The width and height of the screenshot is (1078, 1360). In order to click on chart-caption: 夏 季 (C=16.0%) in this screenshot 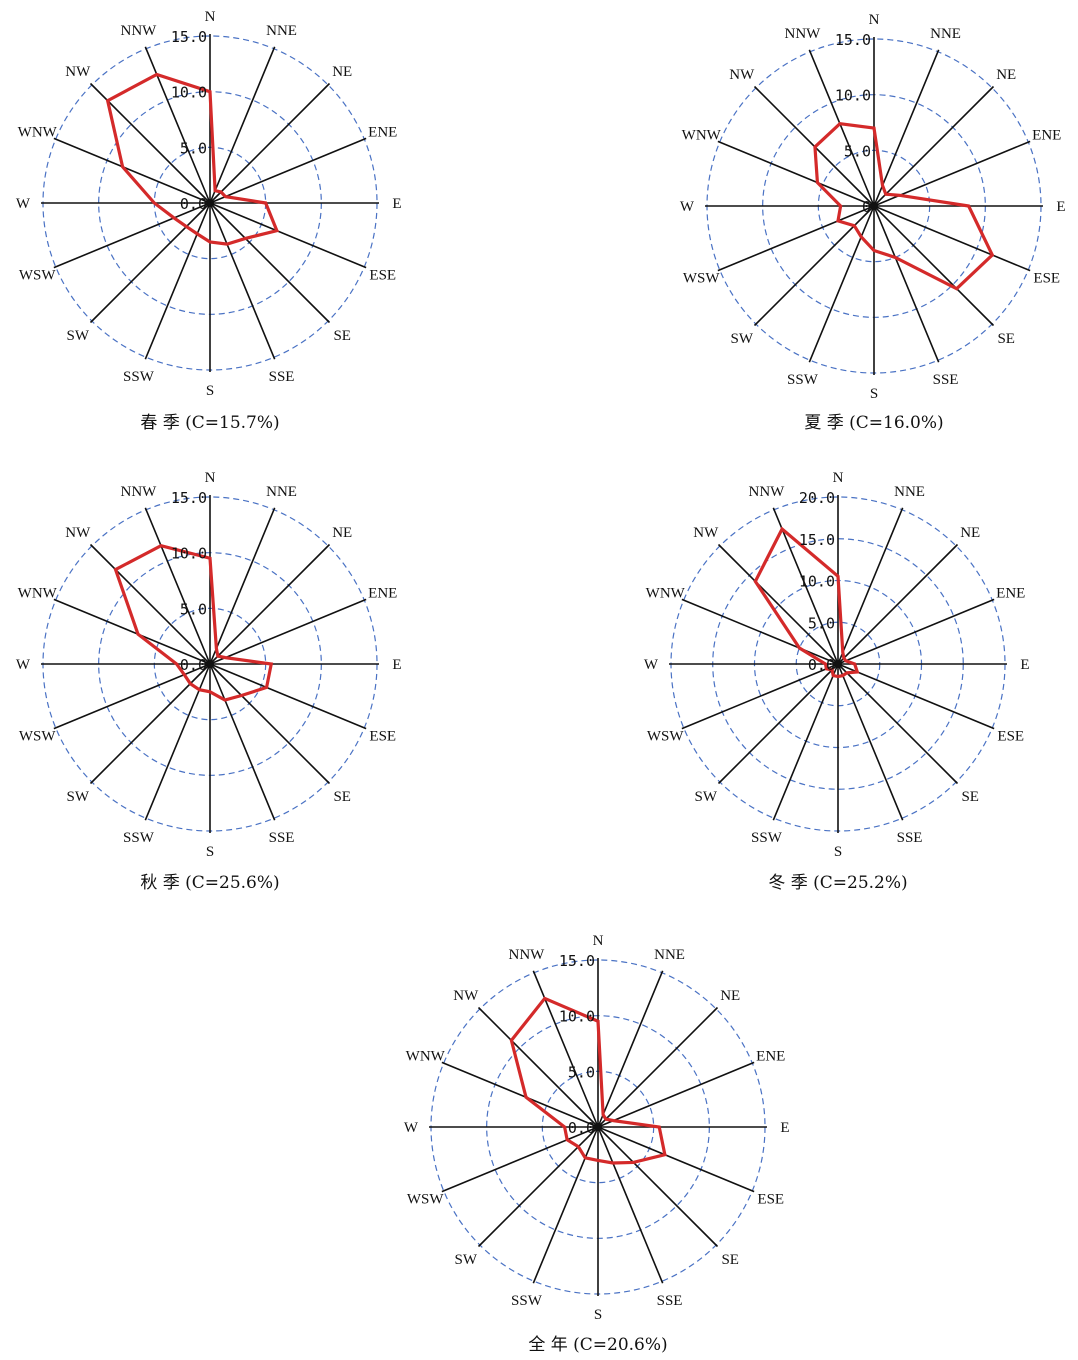, I will do `click(873, 423)`.